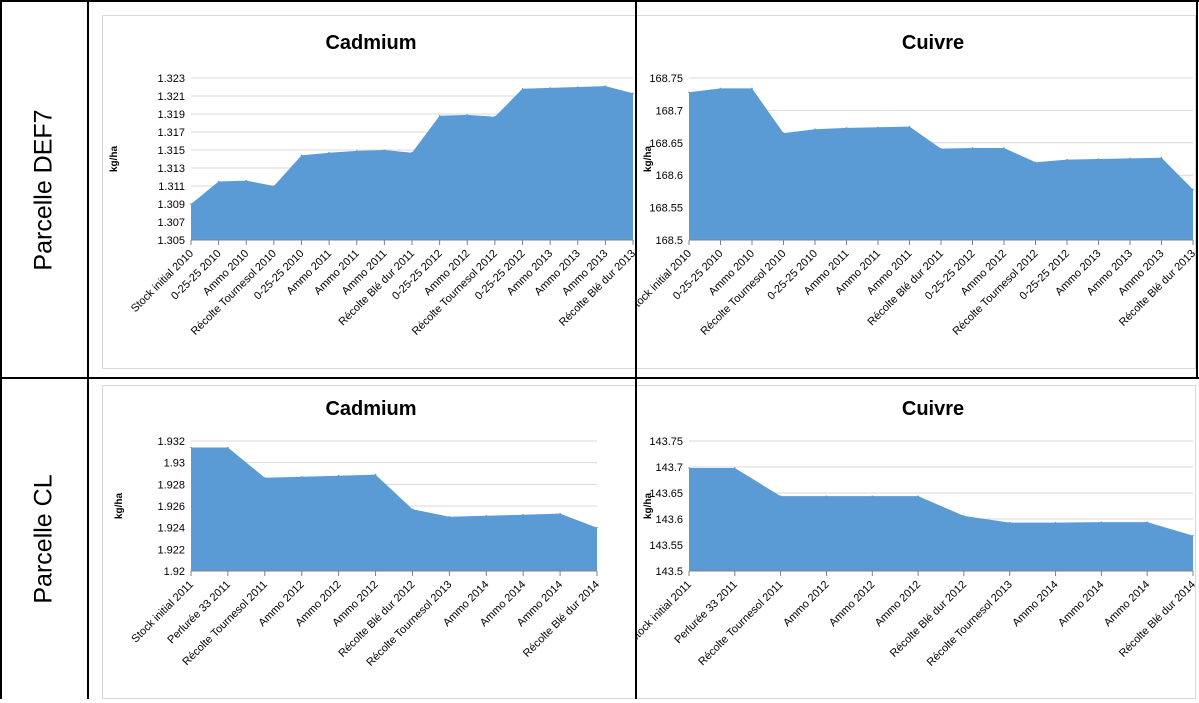  I want to click on y-axis-label: kg/ha, so click(114, 159).